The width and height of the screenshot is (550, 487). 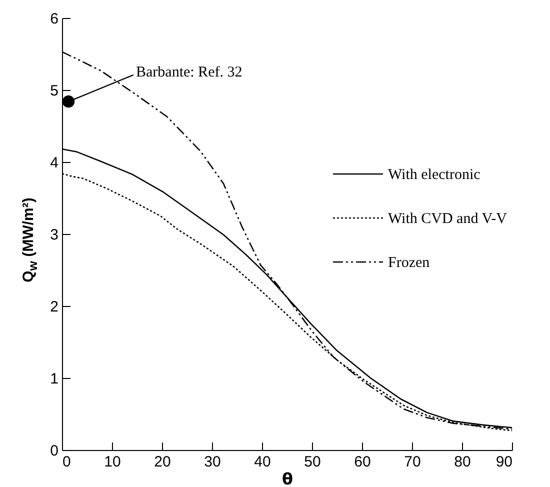 What do you see at coordinates (462, 462) in the screenshot?
I see `x-tick-label: 80` at bounding box center [462, 462].